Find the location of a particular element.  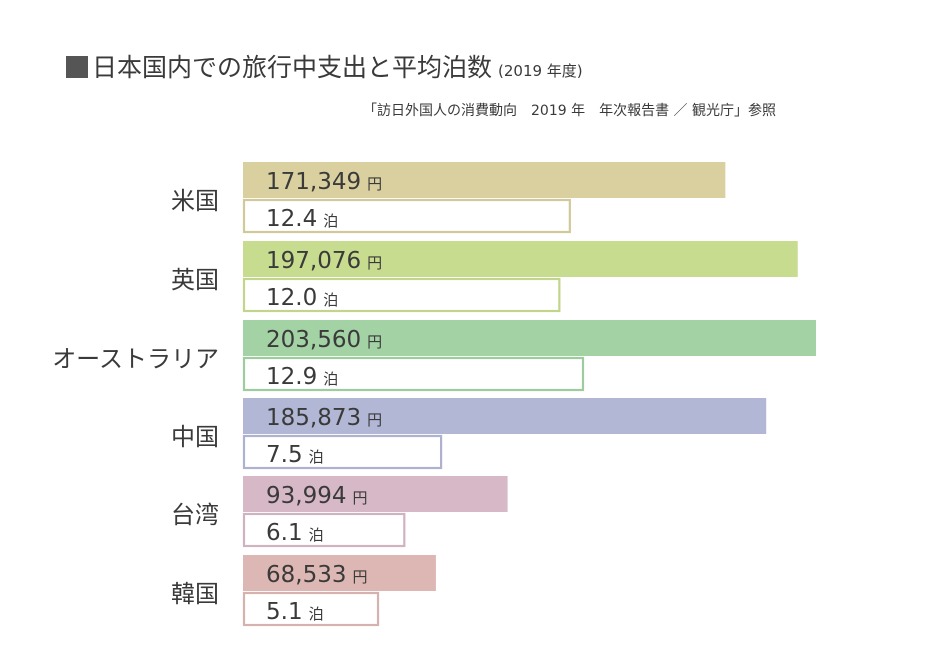

nights-value-label: 12.4 泊 is located at coordinates (302, 219).